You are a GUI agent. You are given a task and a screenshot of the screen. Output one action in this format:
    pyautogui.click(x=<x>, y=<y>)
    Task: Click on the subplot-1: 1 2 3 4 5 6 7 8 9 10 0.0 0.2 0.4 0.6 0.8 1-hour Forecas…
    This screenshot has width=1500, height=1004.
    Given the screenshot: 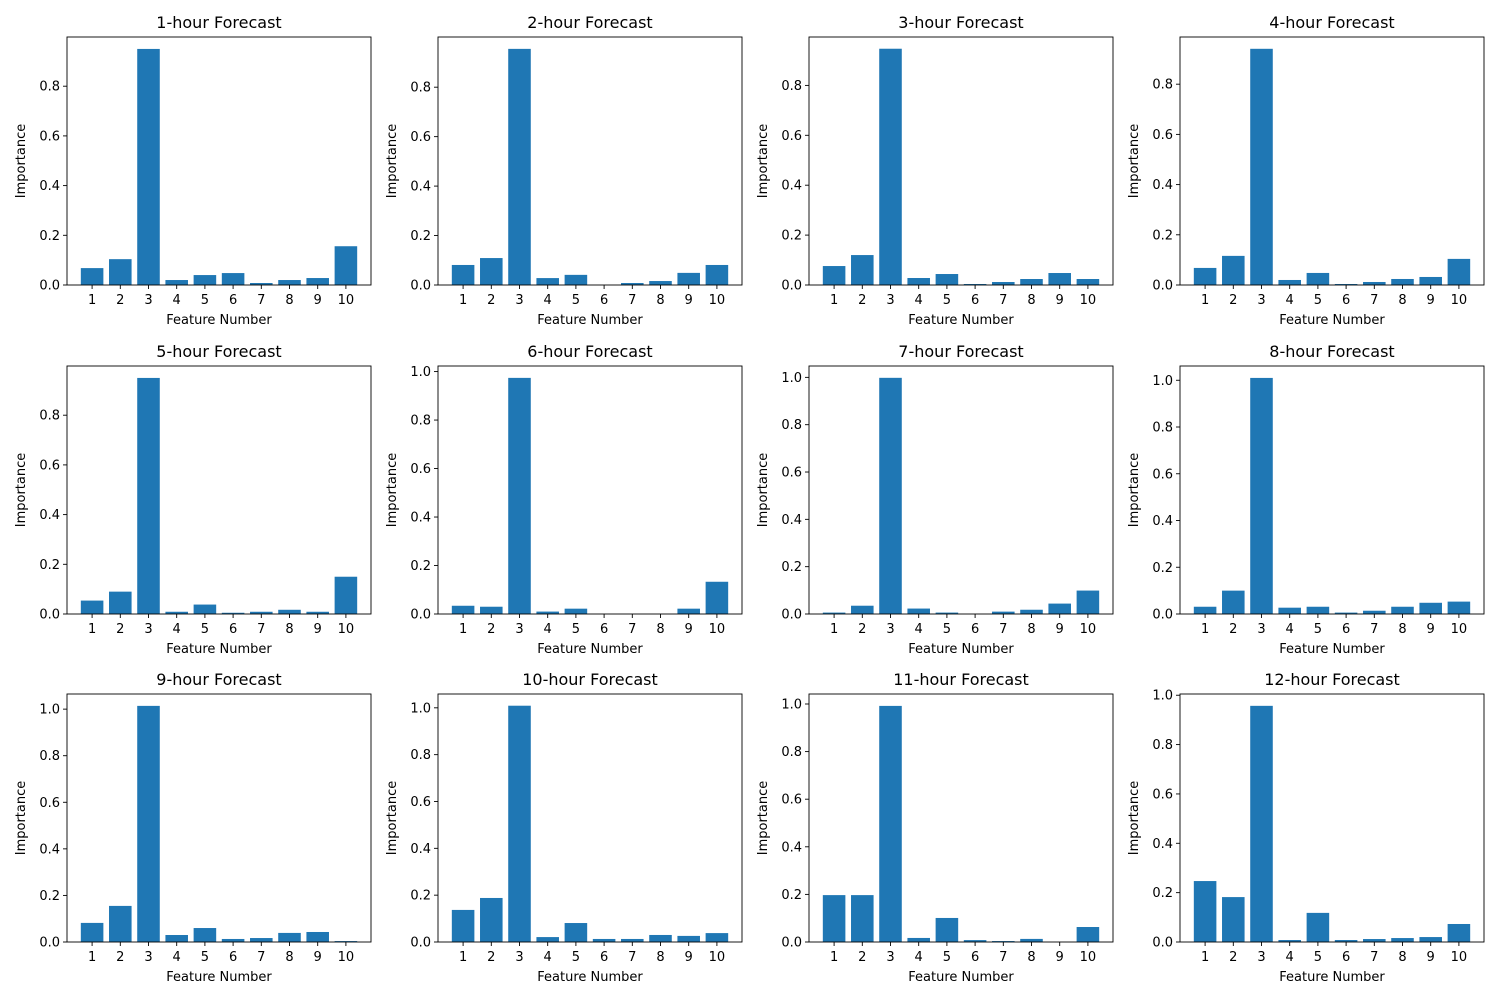 What is the action you would take?
    pyautogui.click(x=193, y=170)
    